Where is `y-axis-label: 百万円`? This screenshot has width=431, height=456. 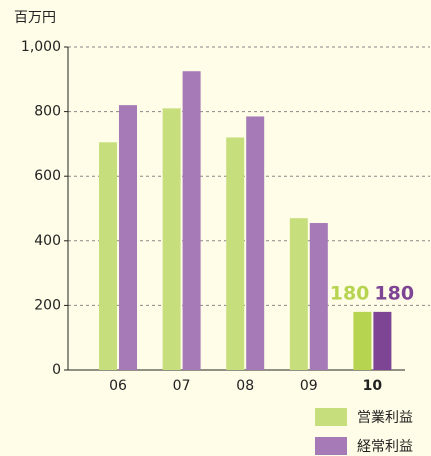 y-axis-label: 百万円 is located at coordinates (35, 18).